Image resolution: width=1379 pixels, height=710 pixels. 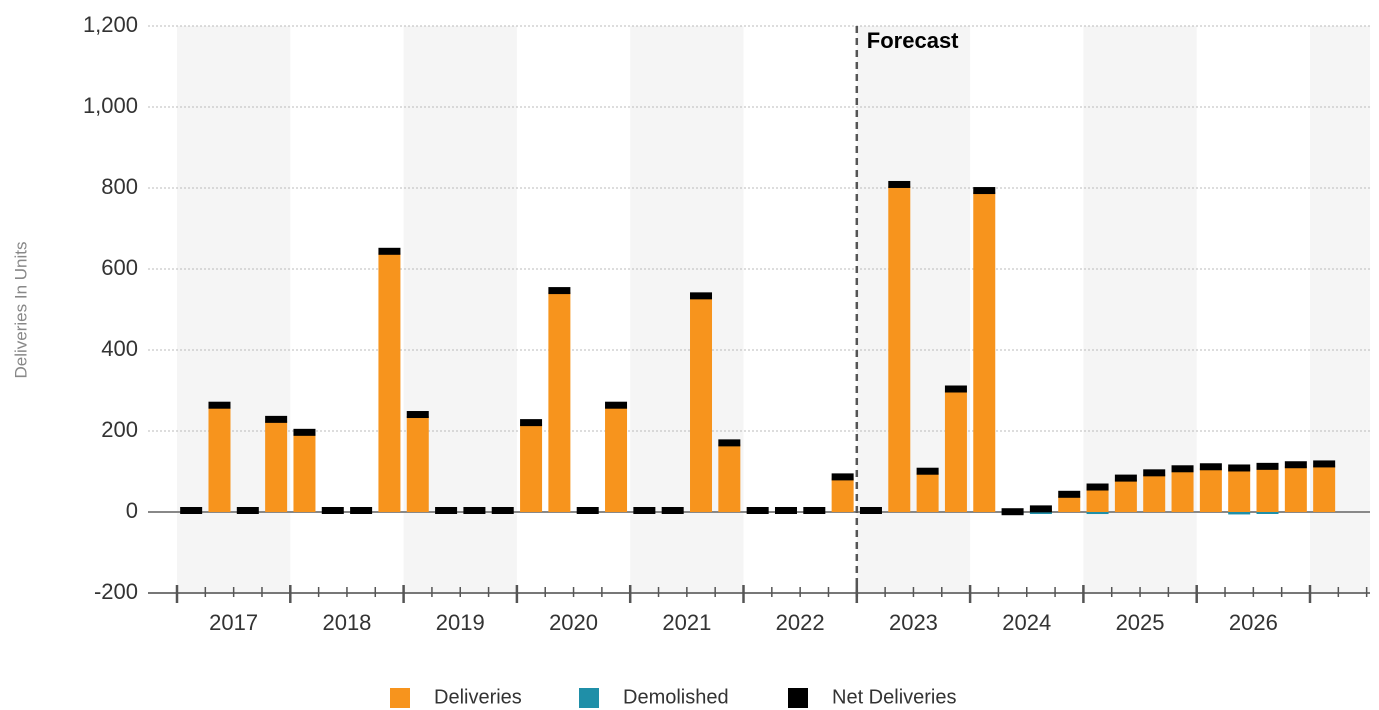 I want to click on x-tick-label: 2018, so click(x=346, y=622).